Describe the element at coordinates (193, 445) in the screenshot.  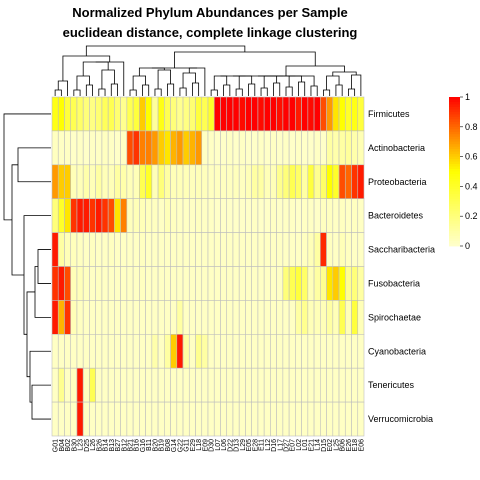
I see `column-label: E29` at that location.